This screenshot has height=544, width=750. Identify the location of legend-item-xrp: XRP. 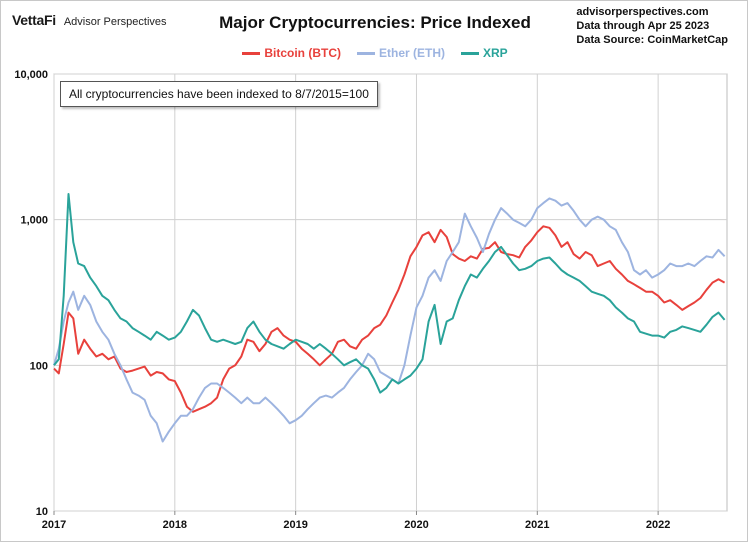
(484, 53).